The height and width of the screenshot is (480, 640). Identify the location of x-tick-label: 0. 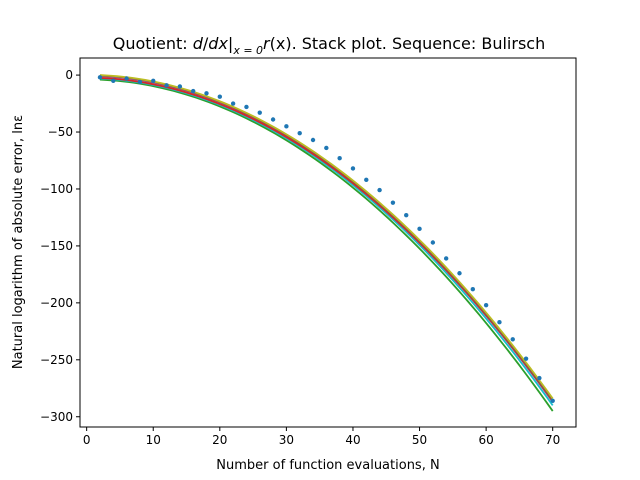
(87, 440).